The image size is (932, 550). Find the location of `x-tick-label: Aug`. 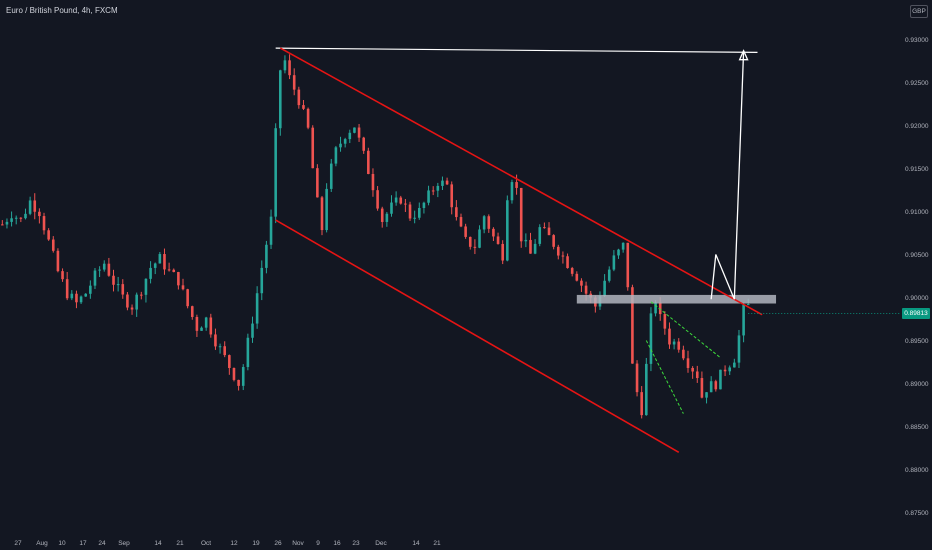

x-tick-label: Aug is located at coordinates (42, 543).